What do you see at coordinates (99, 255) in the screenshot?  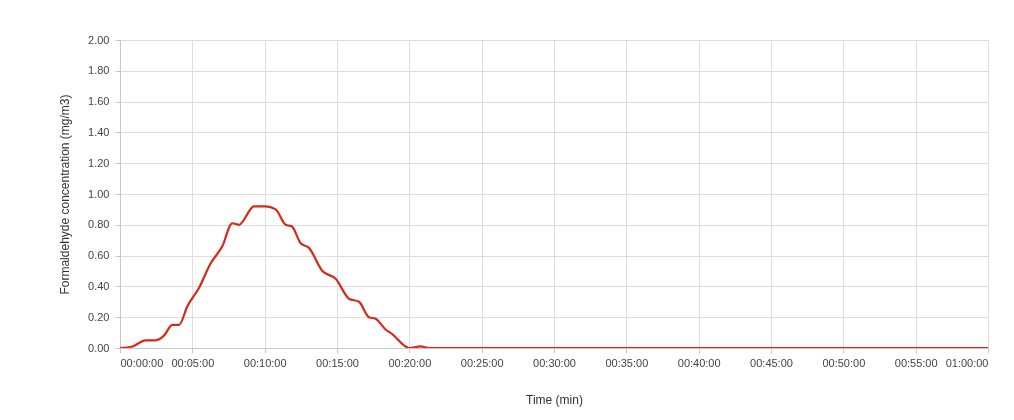 I see `y-tick-label: 0.60` at bounding box center [99, 255].